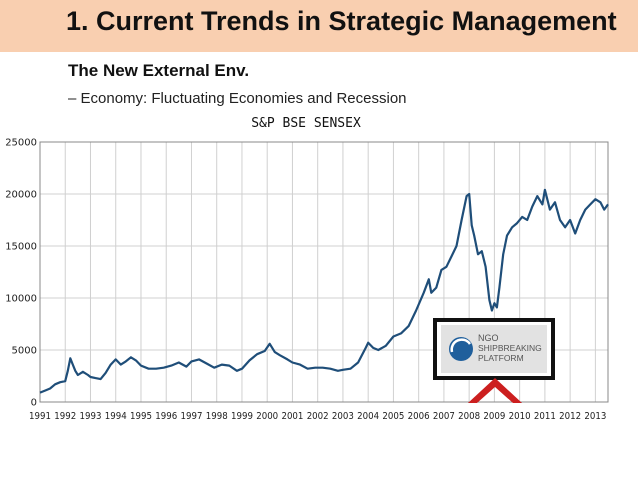  Describe the element at coordinates (90, 416) in the screenshot. I see `x-tick-label: 1993` at that location.